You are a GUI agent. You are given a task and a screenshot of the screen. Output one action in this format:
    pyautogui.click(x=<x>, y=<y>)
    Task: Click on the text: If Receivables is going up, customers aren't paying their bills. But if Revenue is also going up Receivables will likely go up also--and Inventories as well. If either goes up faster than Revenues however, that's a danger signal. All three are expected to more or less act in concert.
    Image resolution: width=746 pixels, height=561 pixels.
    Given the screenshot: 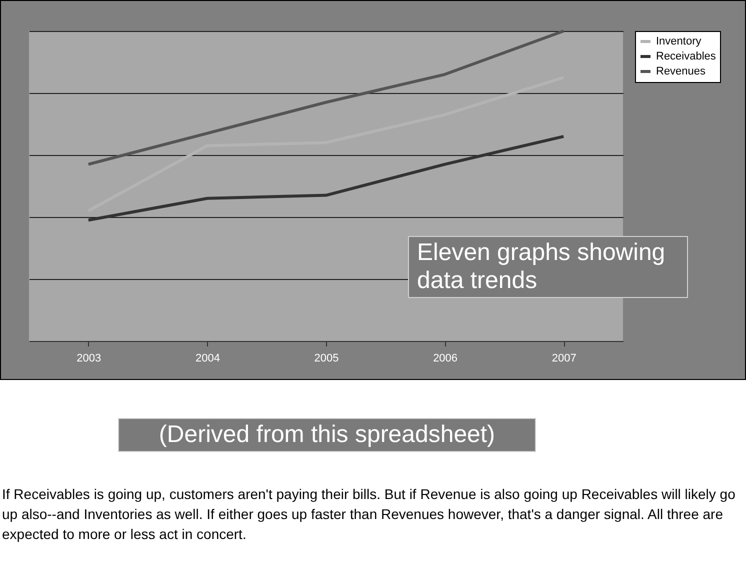 What is the action you would take?
    pyautogui.click(x=369, y=514)
    